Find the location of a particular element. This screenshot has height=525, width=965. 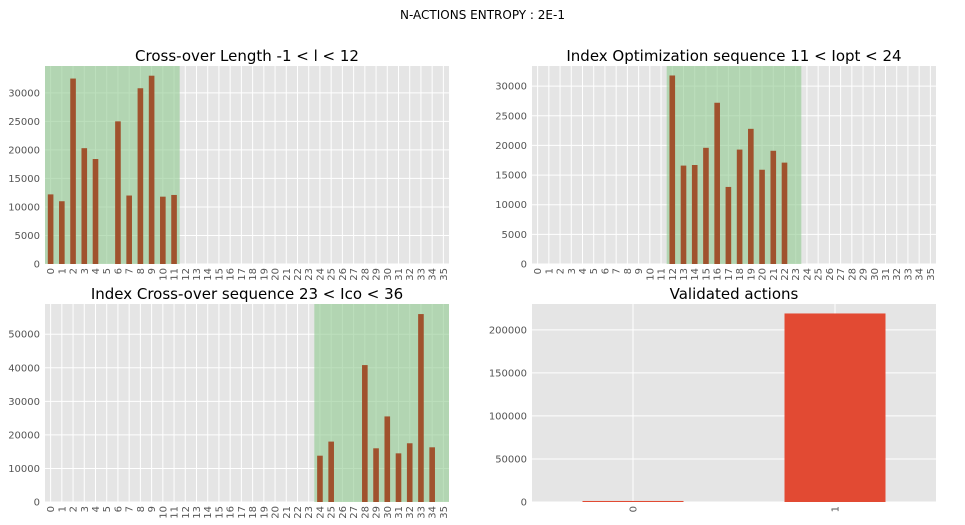

x-tick-label: 16 is located at coordinates (231, 512).